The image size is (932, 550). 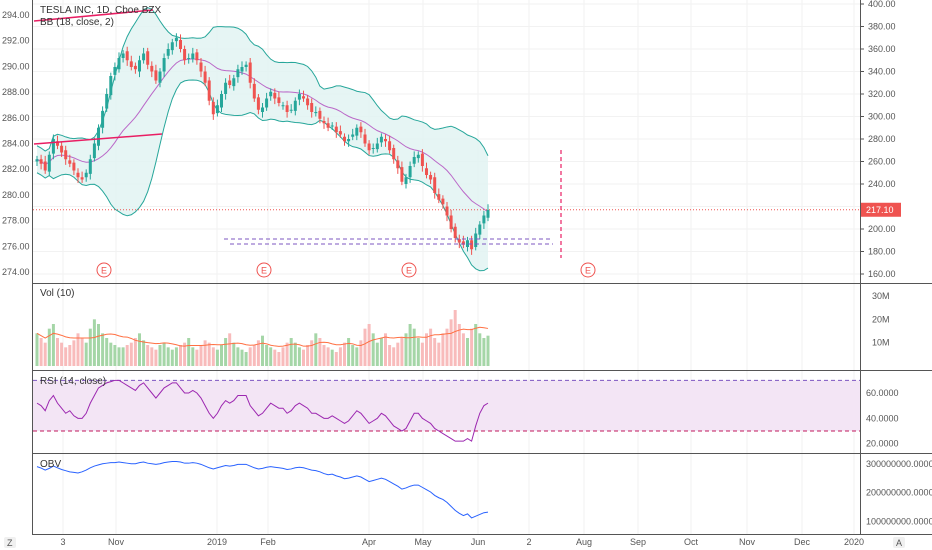 What do you see at coordinates (73, 381) in the screenshot?
I see `rsi-legend: RSI (14, close)` at bounding box center [73, 381].